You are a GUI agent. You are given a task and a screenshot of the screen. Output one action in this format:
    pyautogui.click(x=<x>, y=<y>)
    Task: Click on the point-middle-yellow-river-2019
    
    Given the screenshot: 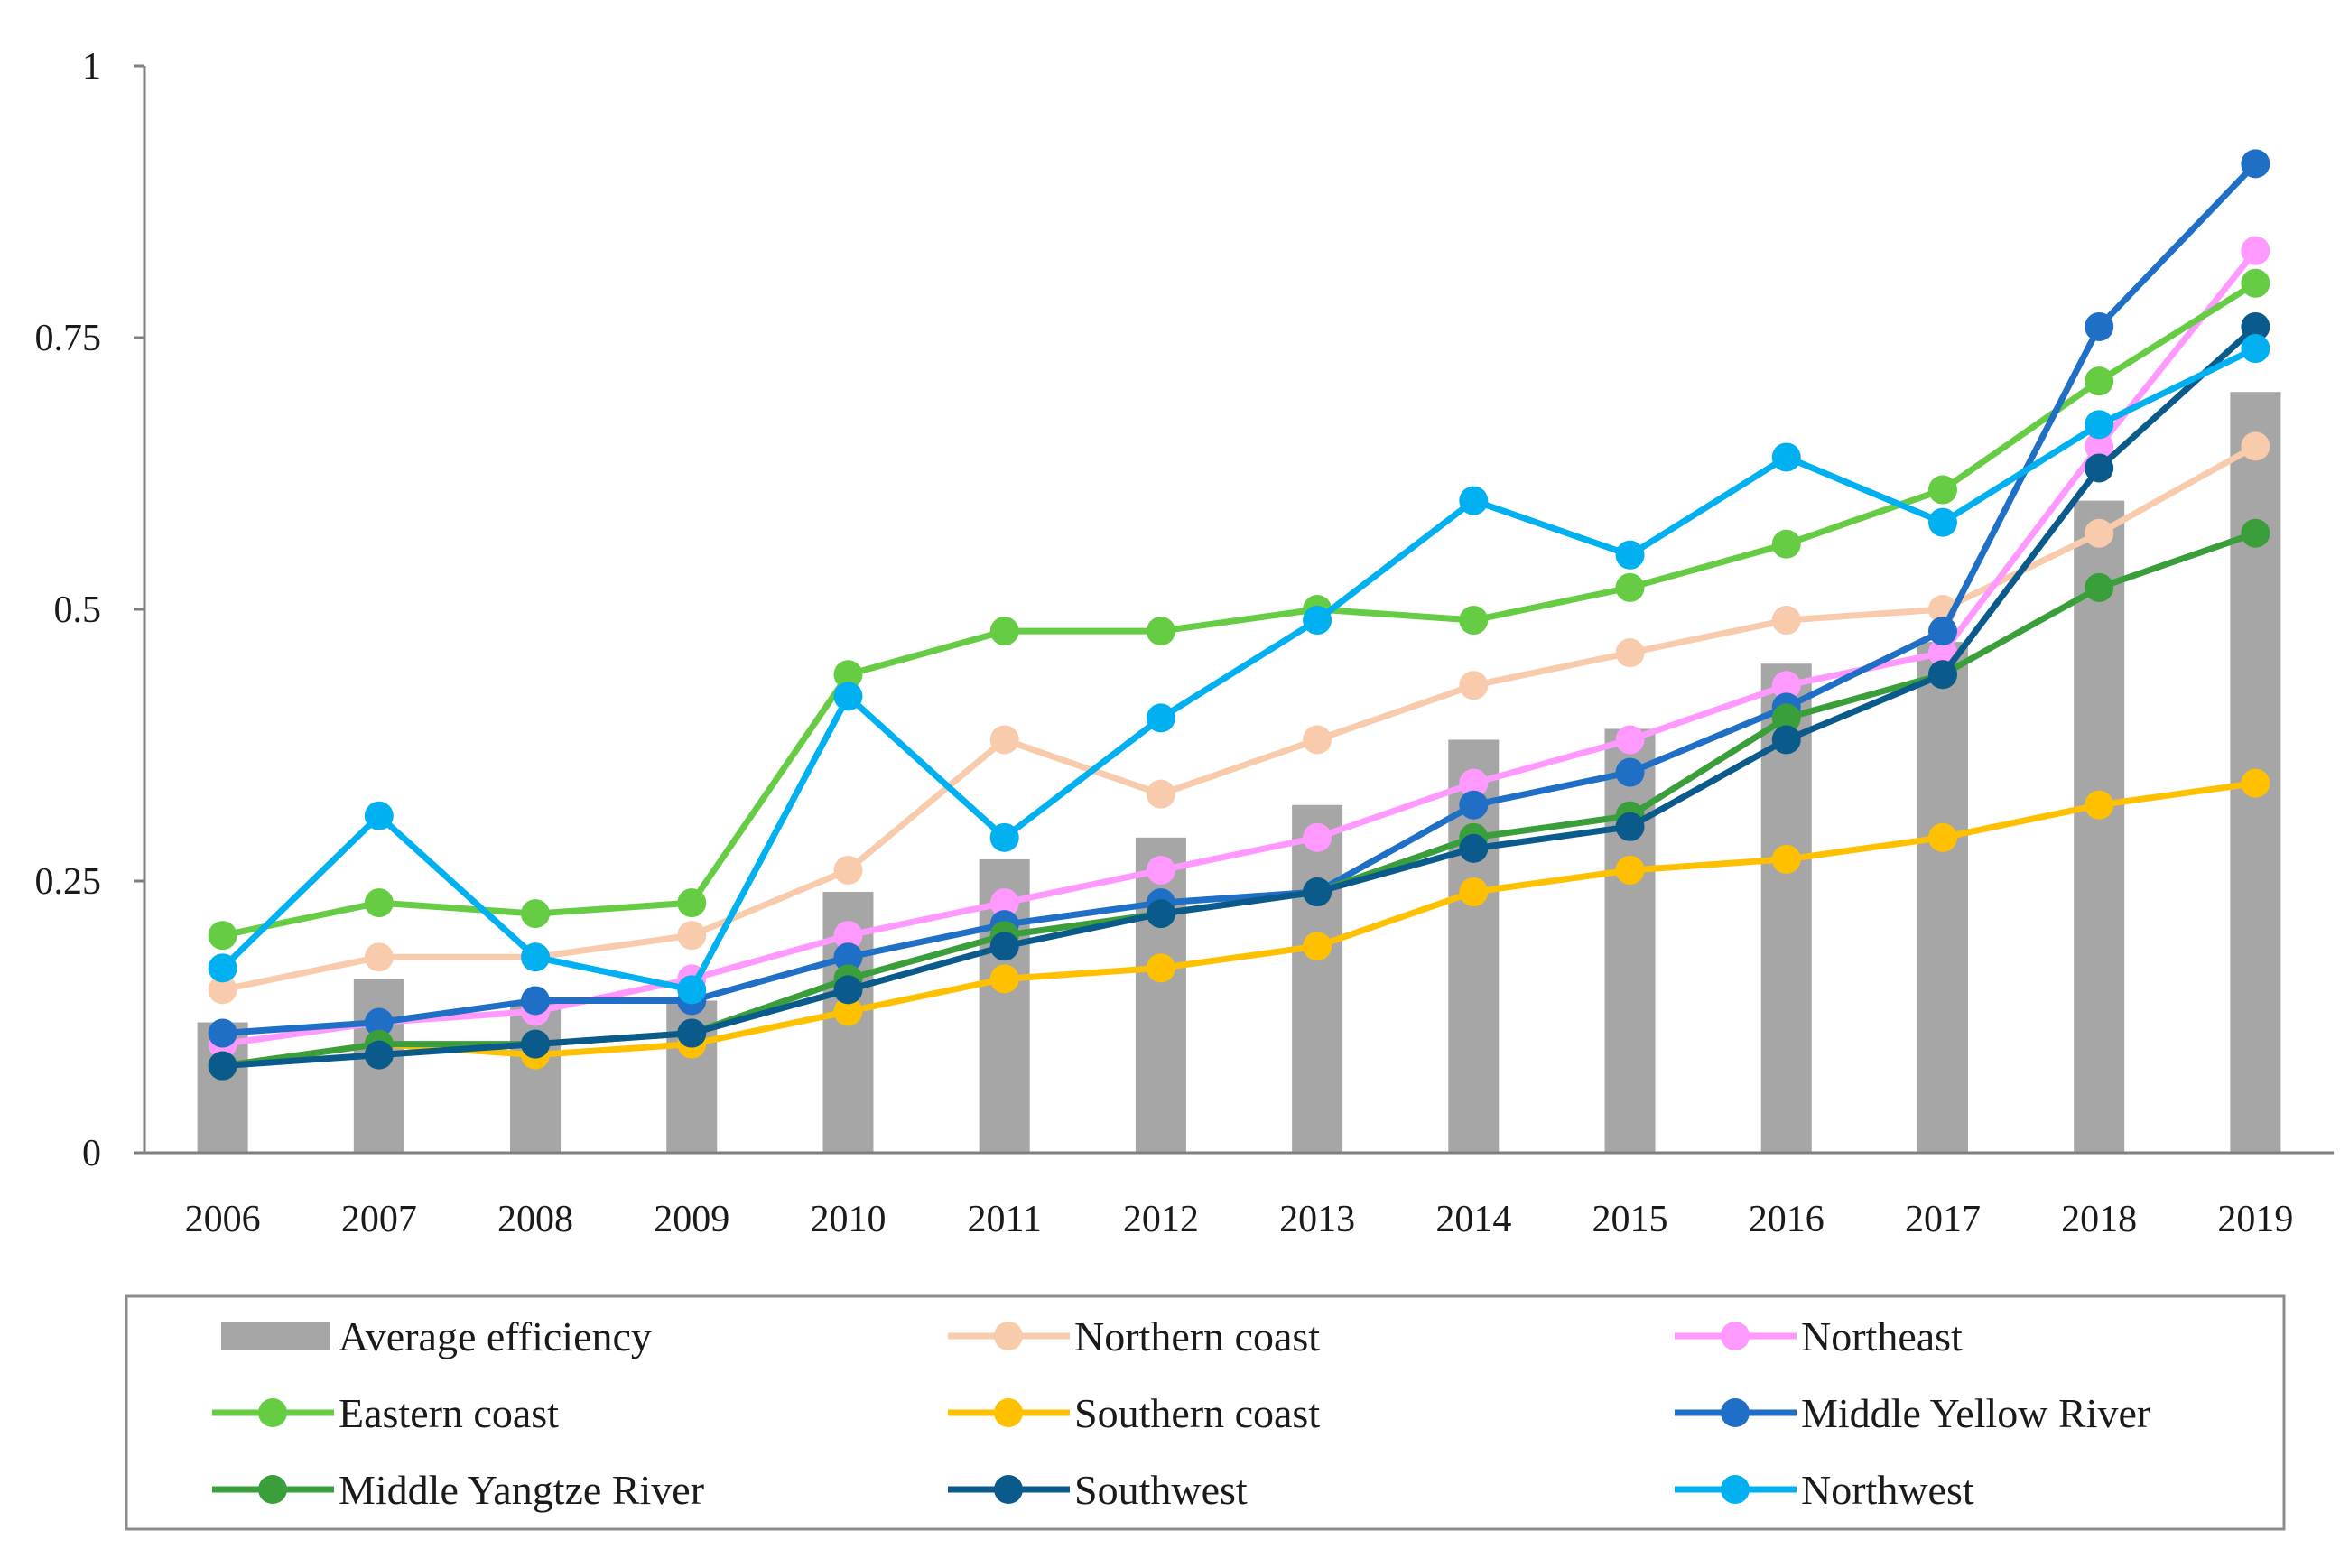 What is the action you would take?
    pyautogui.click(x=2255, y=164)
    